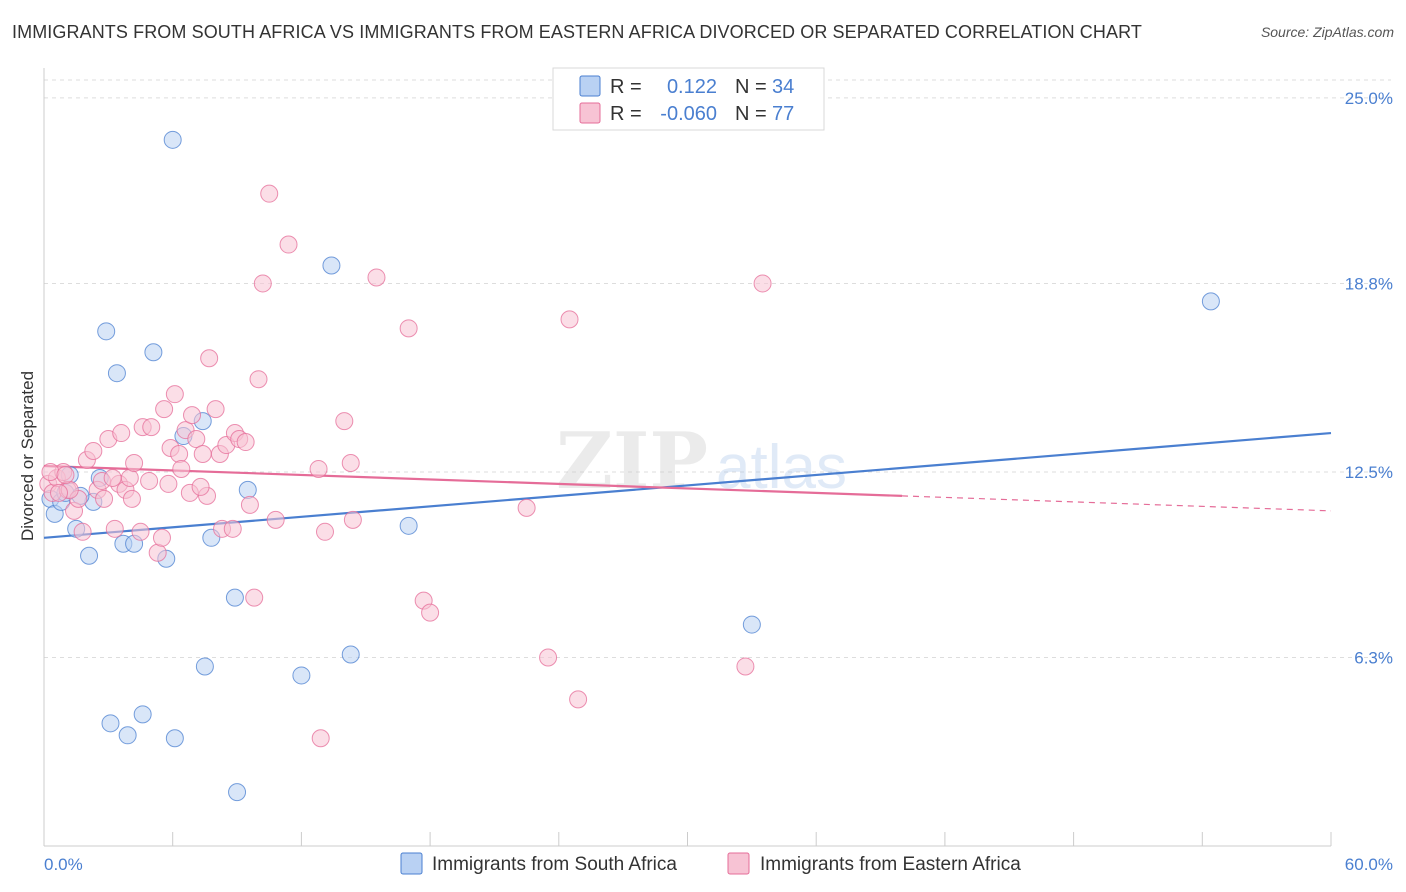  I want to click on y-tick-label-1: 12.5%, so click(1369, 472).